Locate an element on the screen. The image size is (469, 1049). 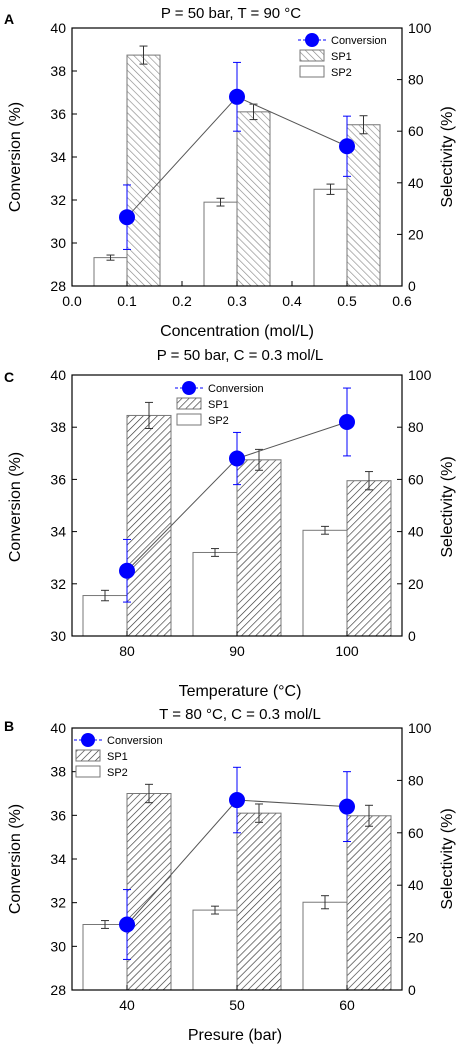
x-tick-label: 0.4 is located at coordinates (292, 301).